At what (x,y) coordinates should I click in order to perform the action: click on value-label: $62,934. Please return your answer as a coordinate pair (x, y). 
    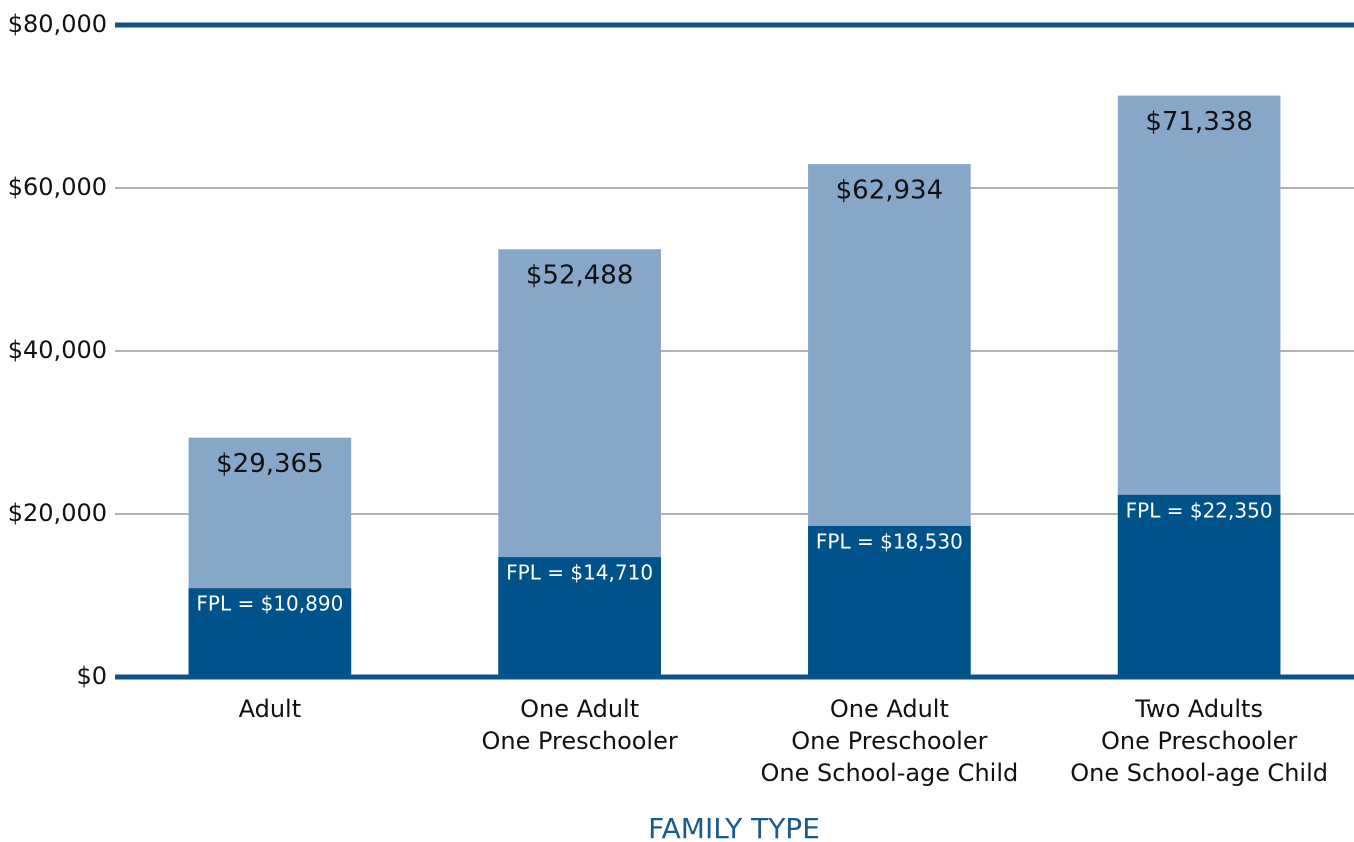
    Looking at the image, I should click on (890, 191).